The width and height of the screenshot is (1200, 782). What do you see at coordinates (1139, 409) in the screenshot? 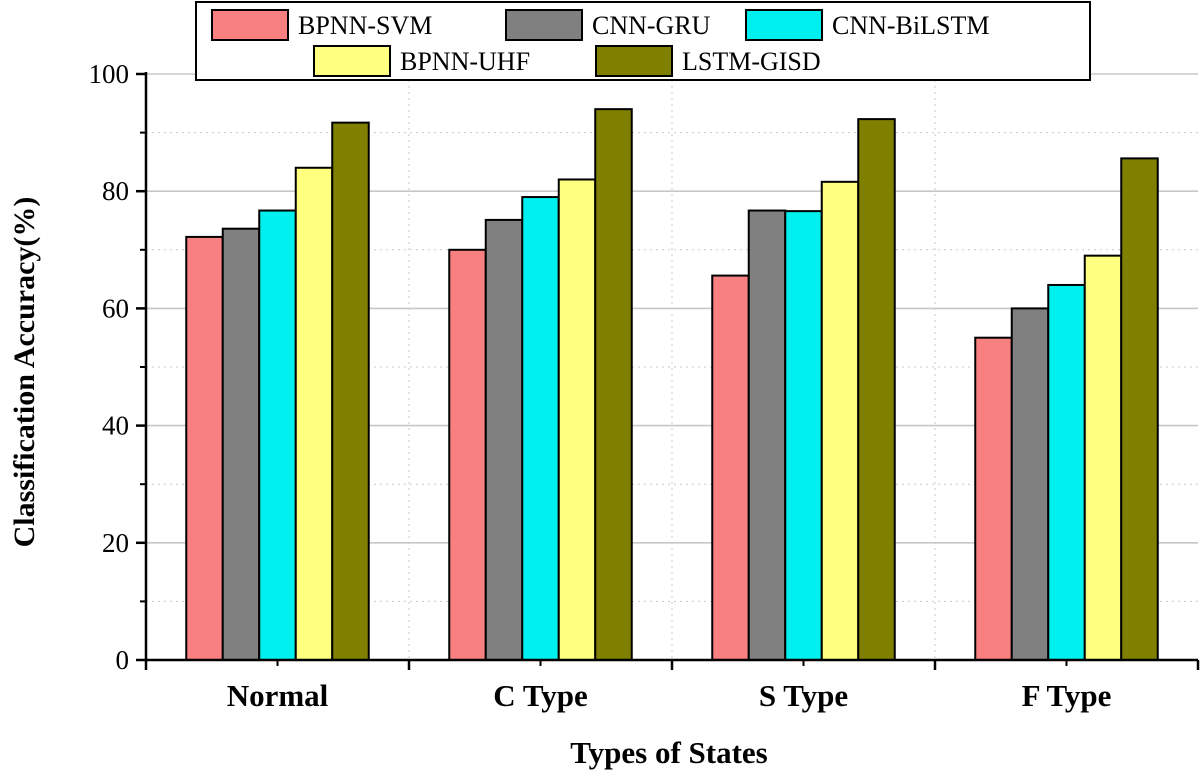
I see `bar-lstm-gisd-f-type` at bounding box center [1139, 409].